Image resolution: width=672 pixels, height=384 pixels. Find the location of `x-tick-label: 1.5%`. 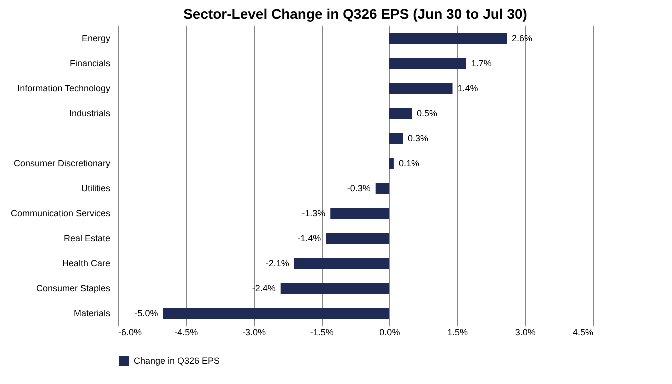

x-tick-label: 1.5% is located at coordinates (458, 333).